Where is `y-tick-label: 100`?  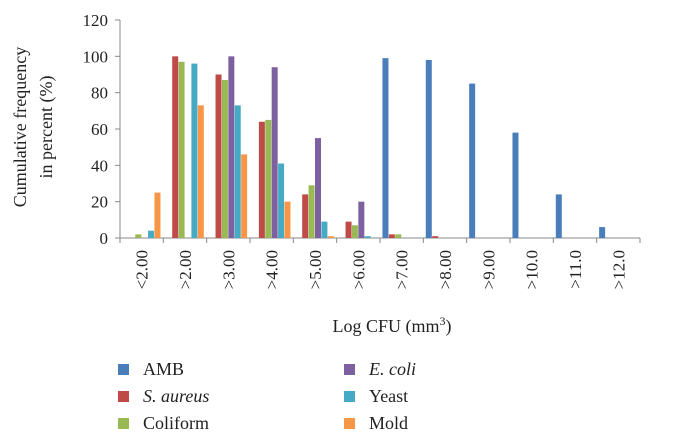 y-tick-label: 100 is located at coordinates (96, 56).